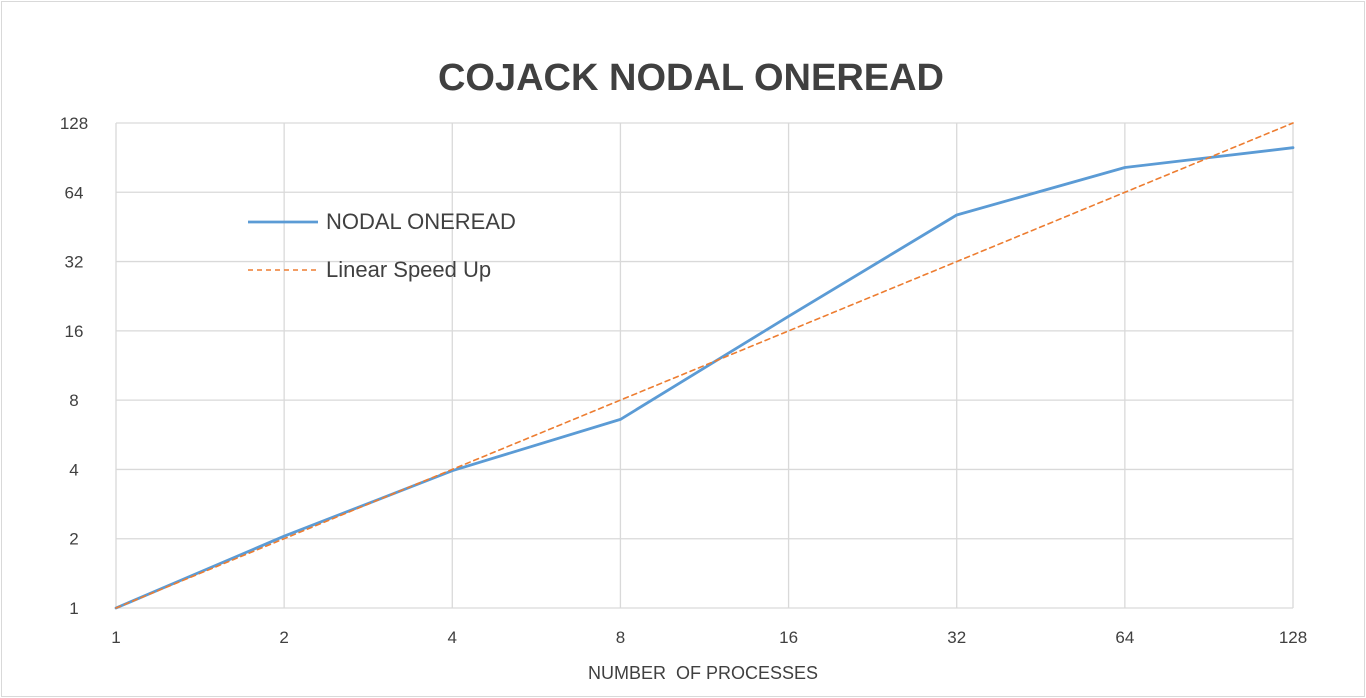  I want to click on x-tick-label: 32, so click(956, 637).